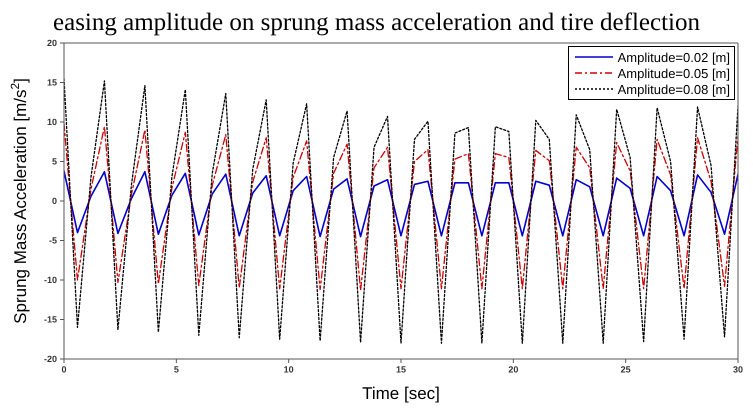 The image size is (753, 415). I want to click on x-tick-label: 10, so click(289, 369).